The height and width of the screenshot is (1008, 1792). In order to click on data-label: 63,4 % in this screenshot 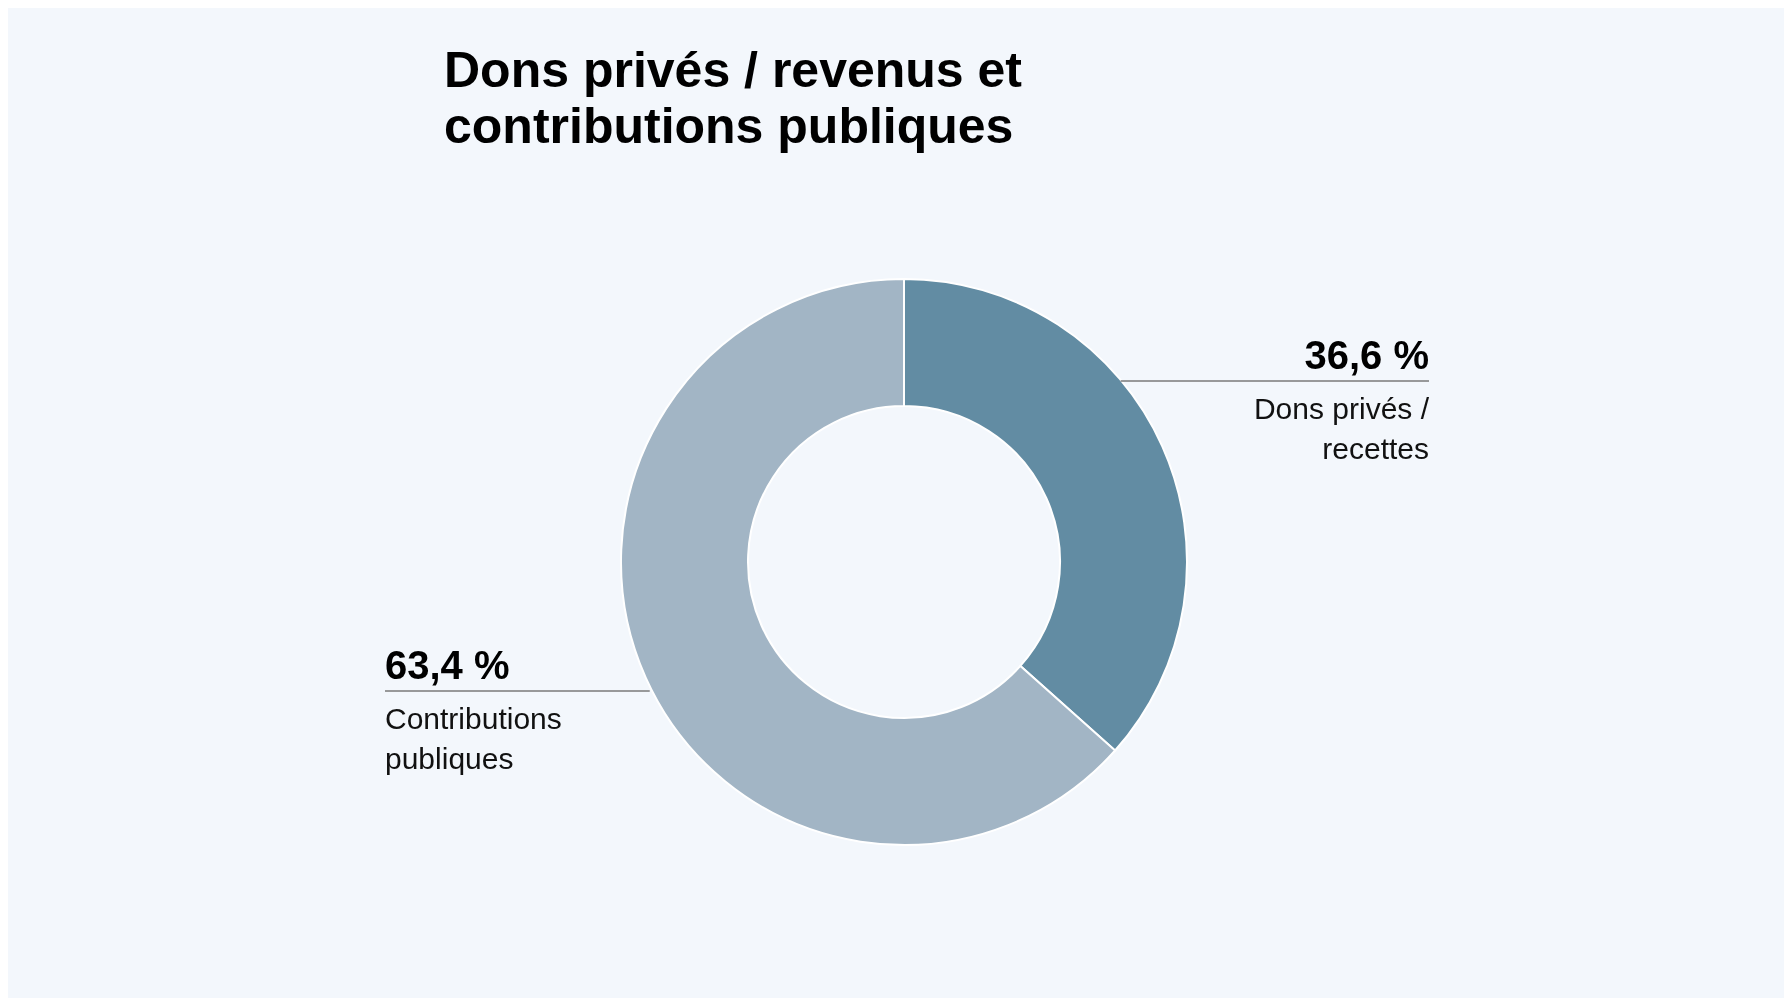, I will do `click(447, 665)`.